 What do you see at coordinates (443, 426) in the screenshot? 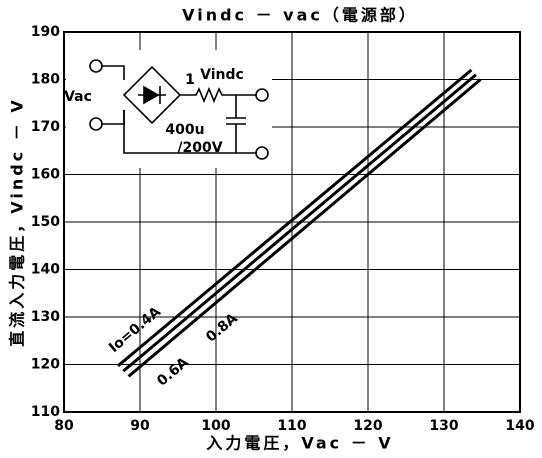
I see `x-tick-label: 130` at bounding box center [443, 426].